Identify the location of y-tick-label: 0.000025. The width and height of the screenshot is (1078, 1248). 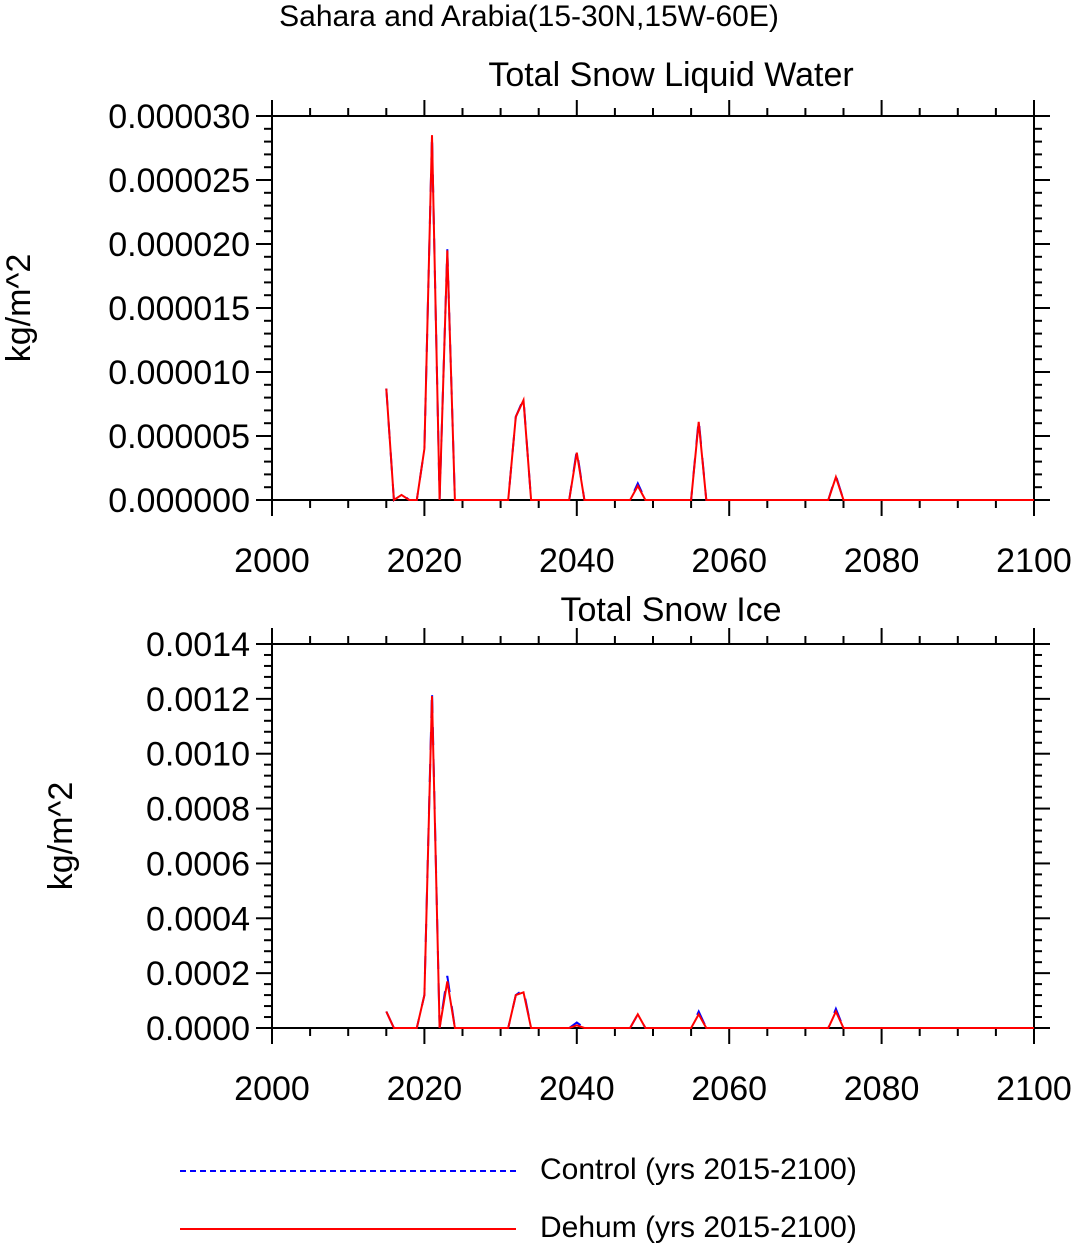
(179, 181).